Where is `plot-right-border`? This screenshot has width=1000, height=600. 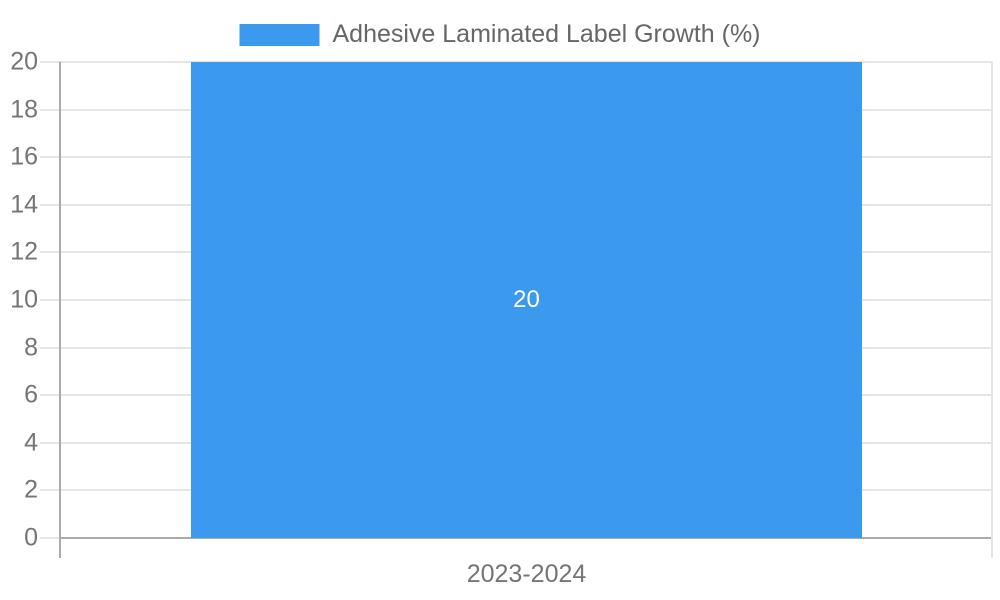
plot-right-border is located at coordinates (992, 310).